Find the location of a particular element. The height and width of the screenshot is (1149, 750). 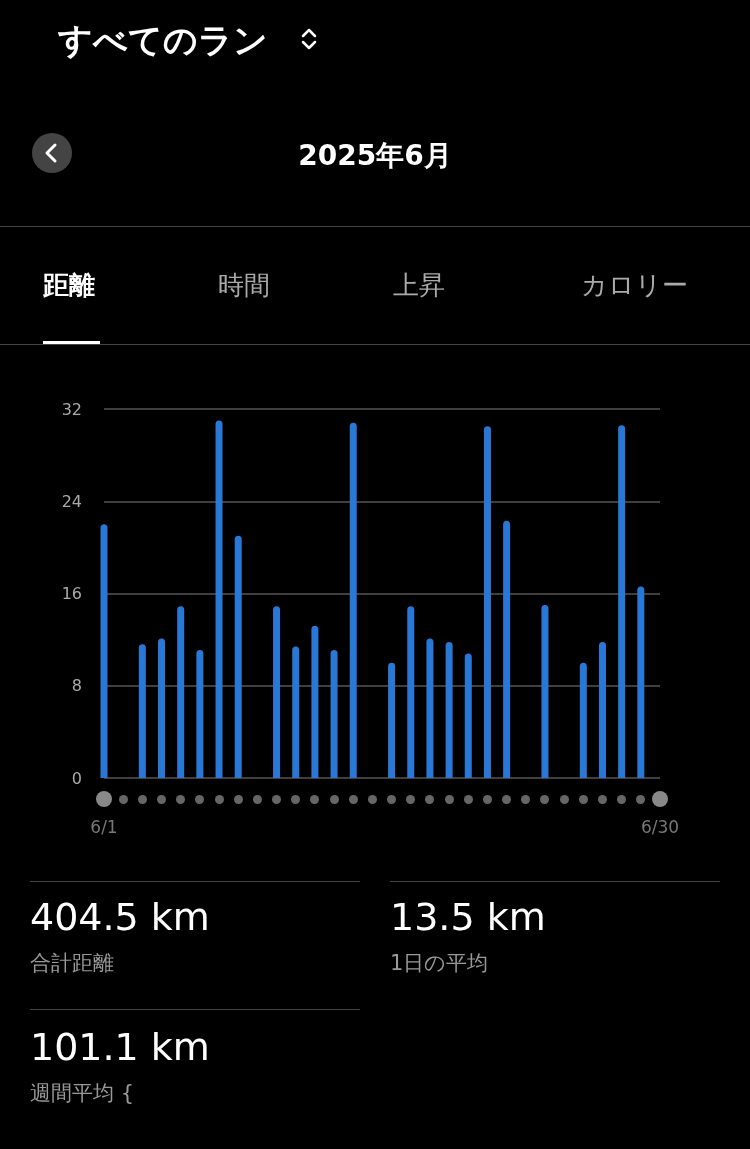

text: 13.5 km is located at coordinates (468, 917).